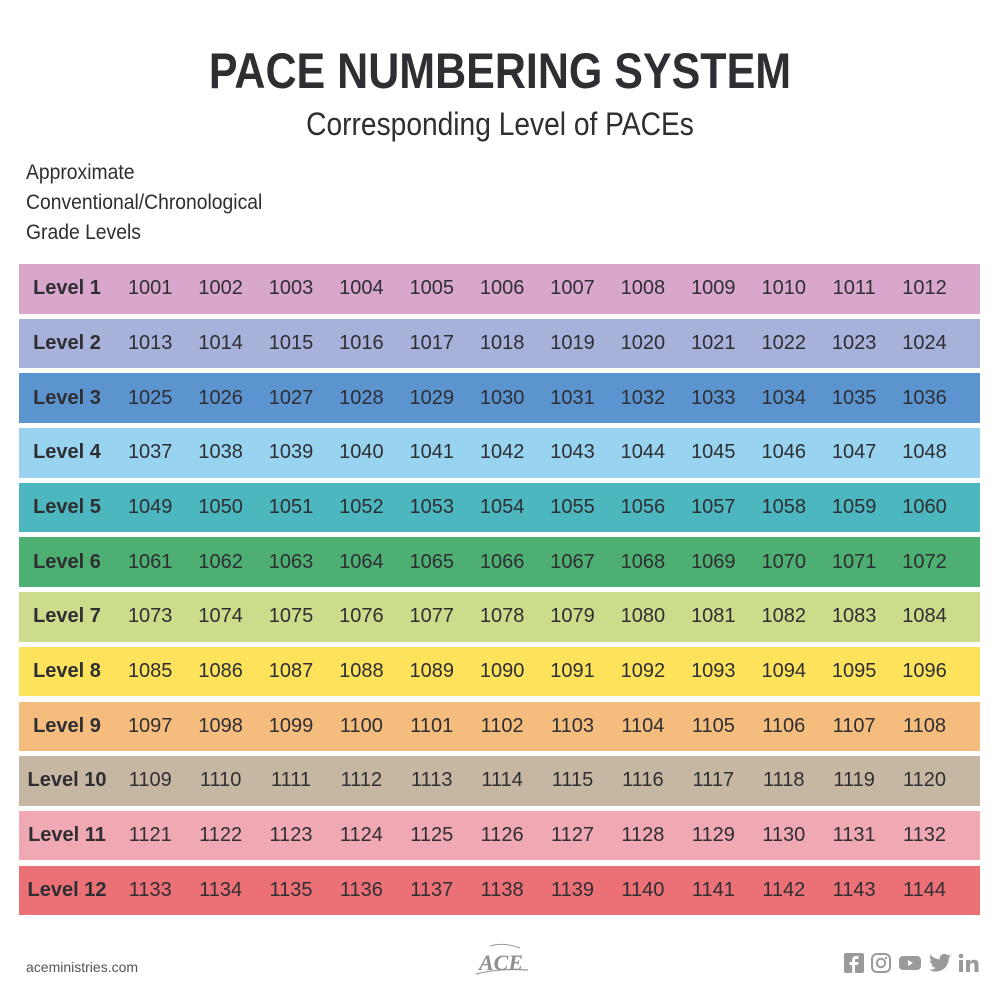  I want to click on pace-number: 1072, so click(924, 561).